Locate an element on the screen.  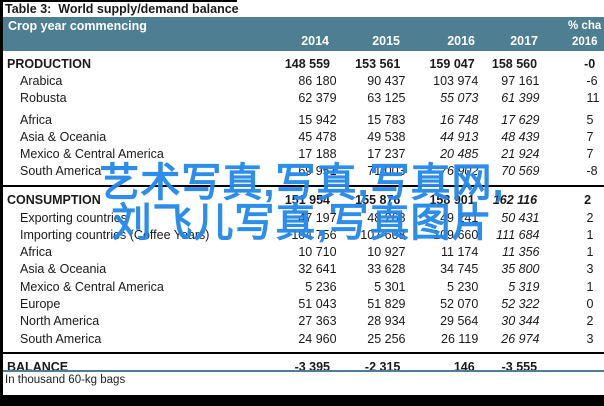
left-border-rule is located at coordinates (1, 197).